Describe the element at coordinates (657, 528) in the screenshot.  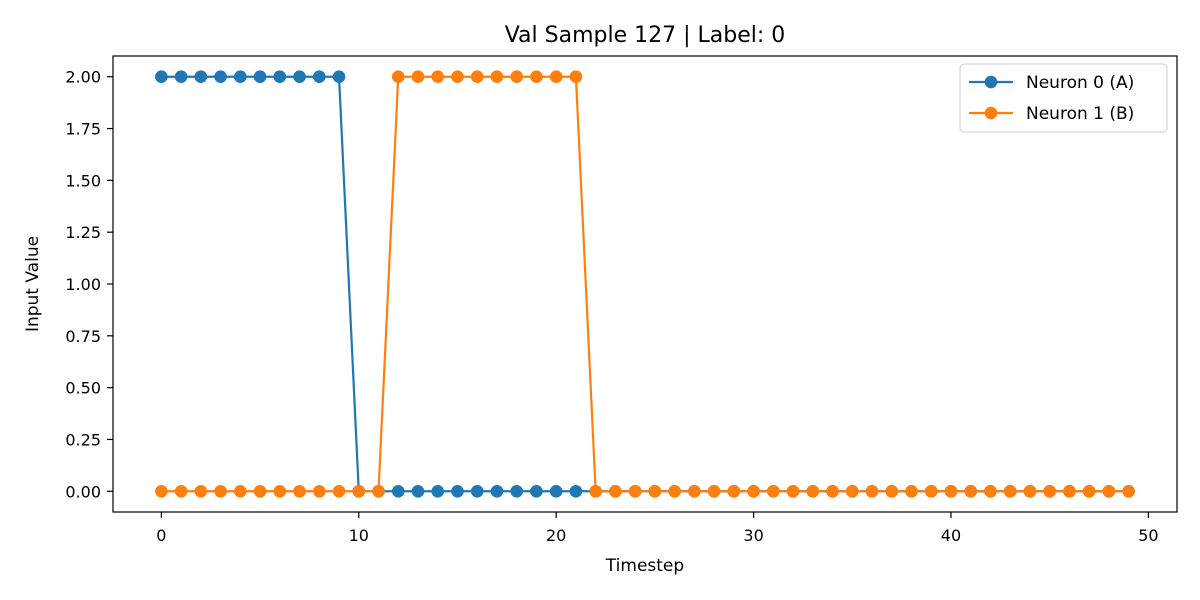
I see `x-axis-ticks: 0 10 20 30 40 50` at that location.